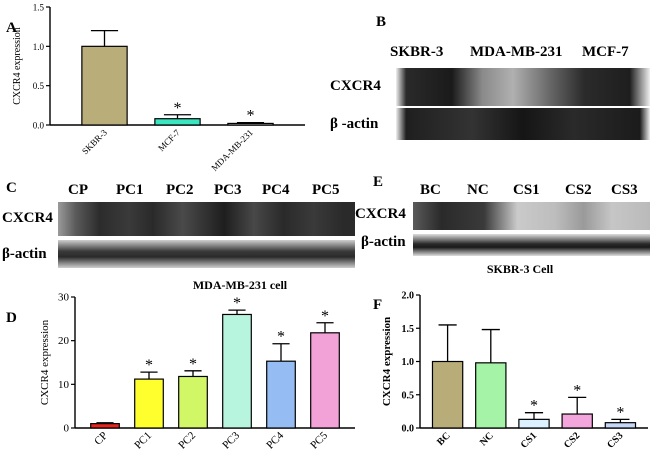 The height and width of the screenshot is (458, 650). What do you see at coordinates (444, 439) in the screenshot?
I see `chart-f-xtick-label-0: BC` at bounding box center [444, 439].